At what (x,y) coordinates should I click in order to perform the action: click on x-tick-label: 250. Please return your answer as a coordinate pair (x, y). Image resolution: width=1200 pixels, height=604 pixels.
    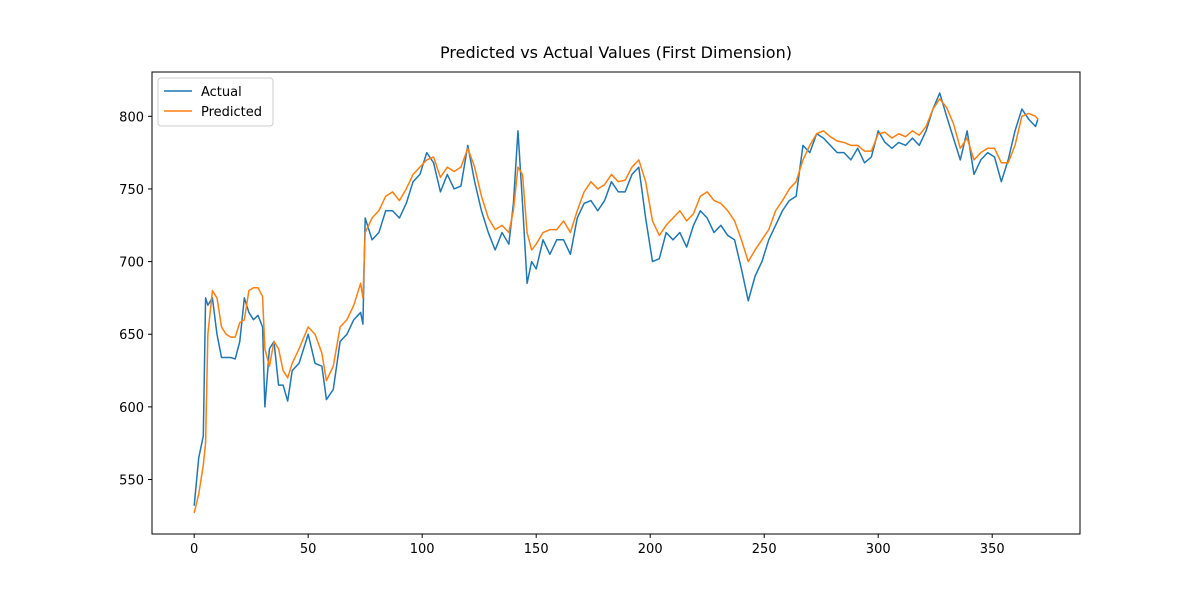
    Looking at the image, I should click on (764, 549).